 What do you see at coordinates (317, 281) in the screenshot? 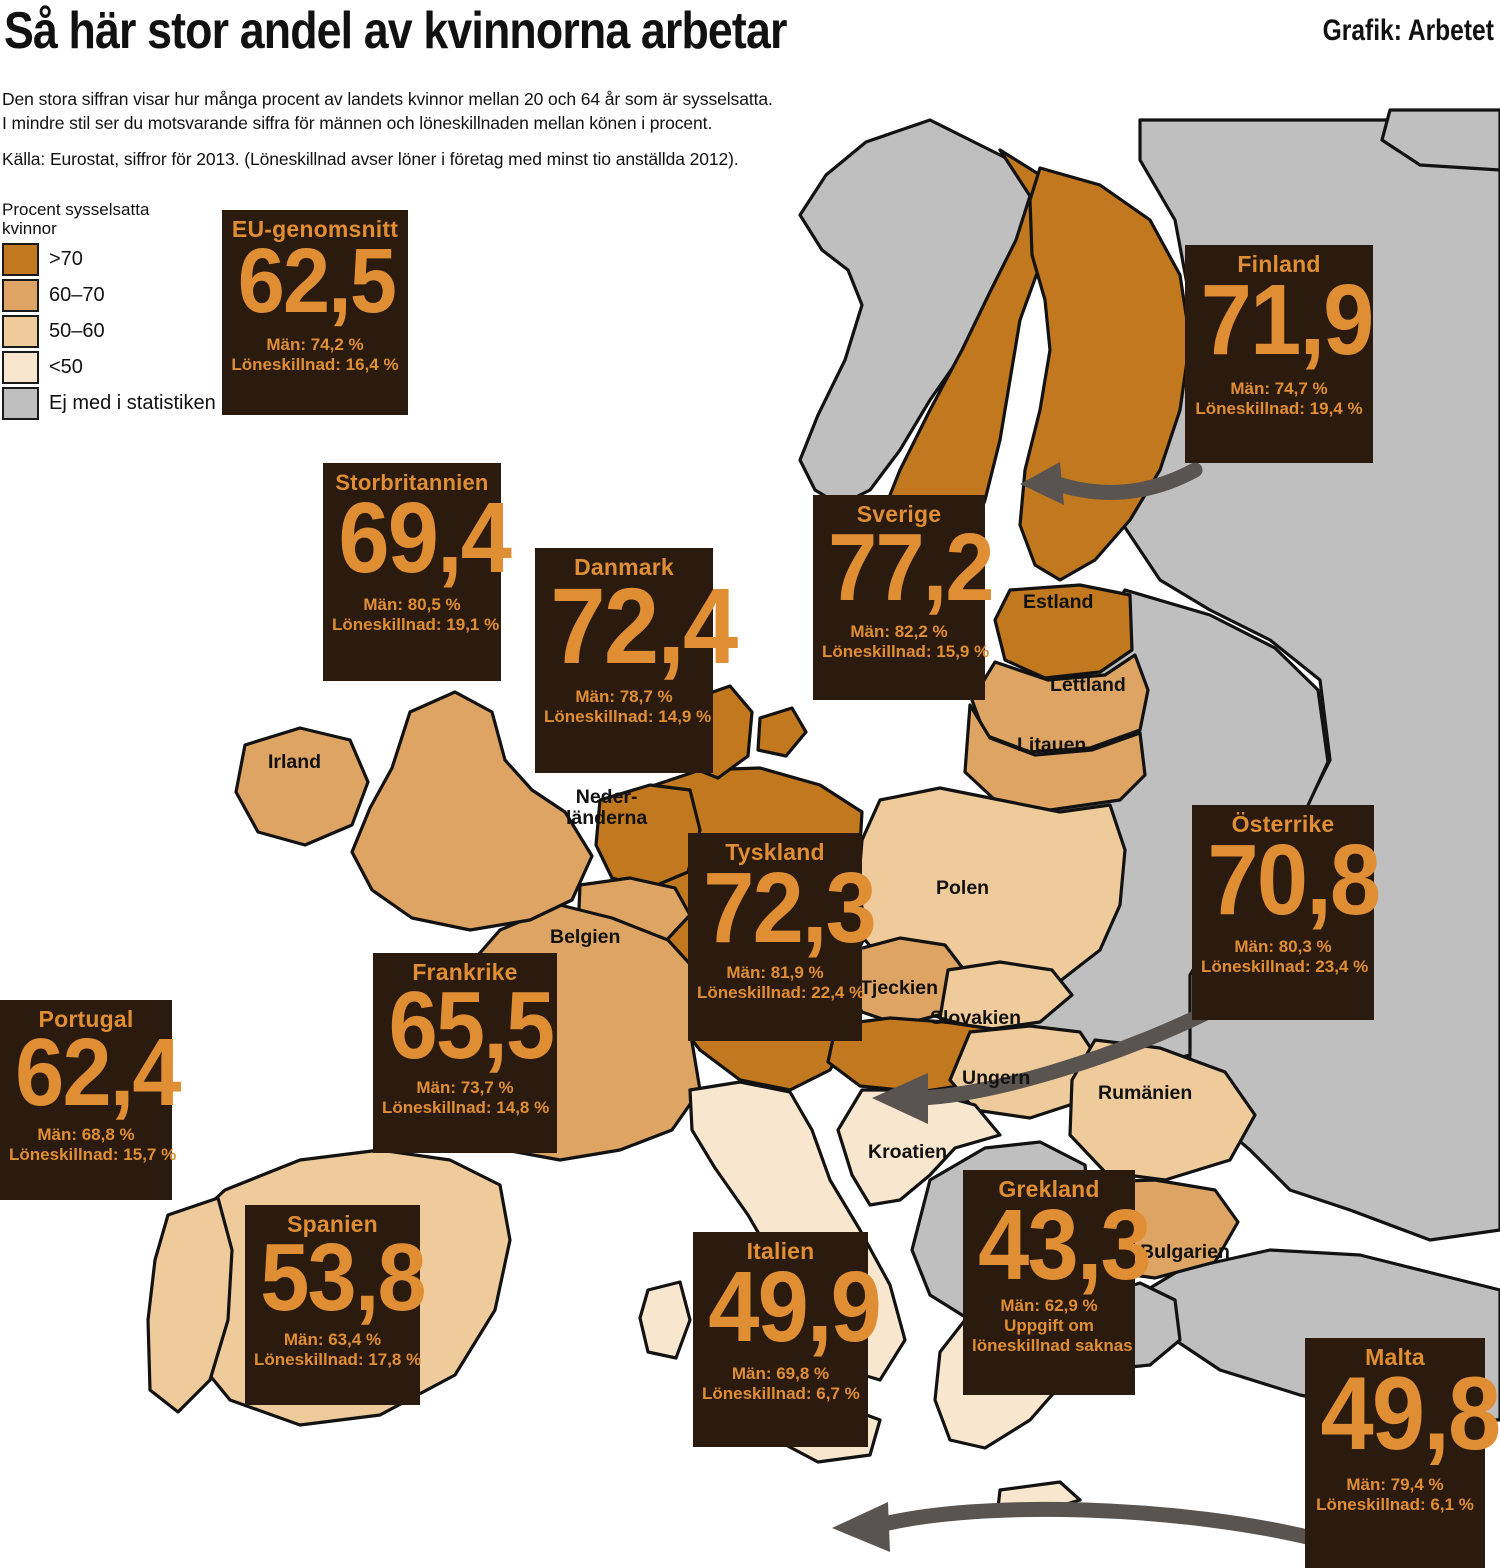
I see `data-box-value: 62,5` at bounding box center [317, 281].